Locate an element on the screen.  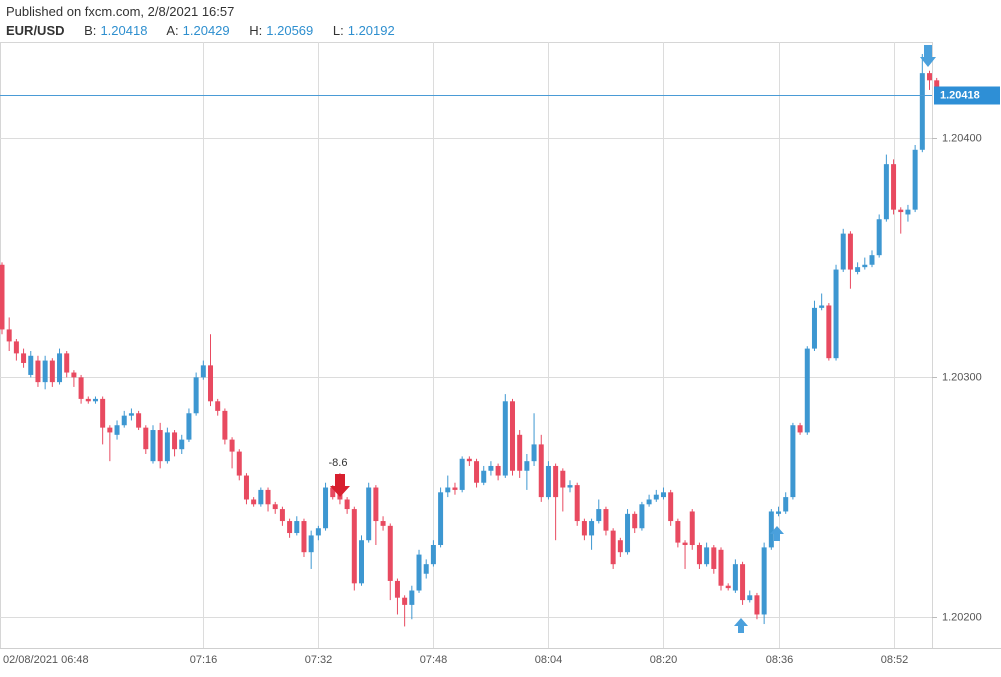
x-tick-label: 02/08/2021 06:48 is located at coordinates (46, 660).